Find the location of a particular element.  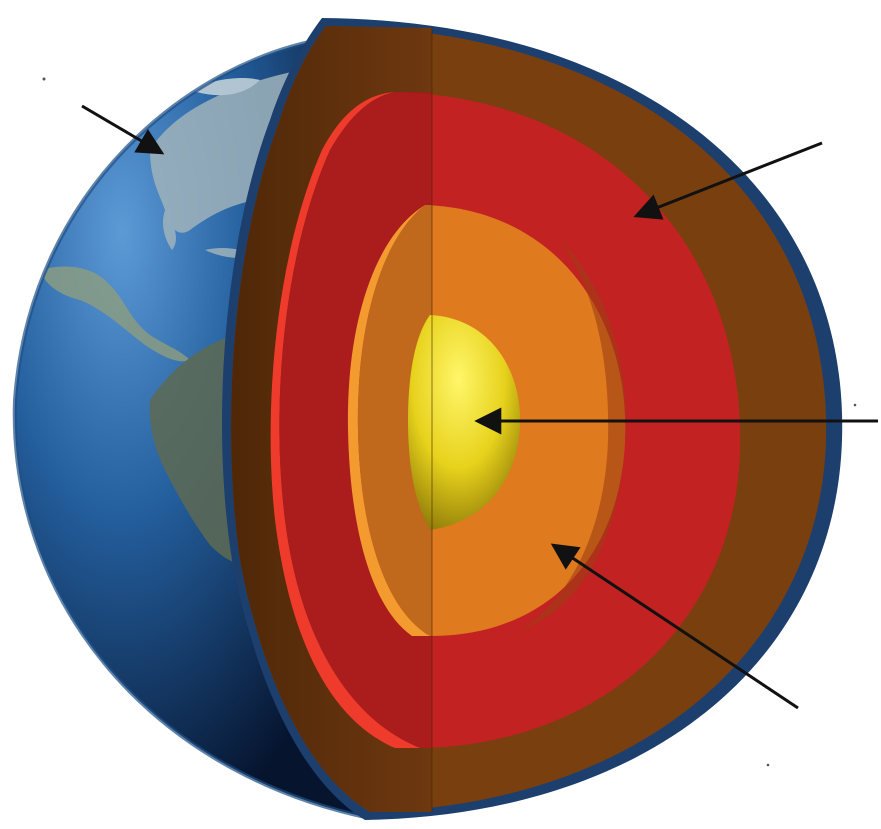

layer-inner-core is located at coordinates (464, 422).